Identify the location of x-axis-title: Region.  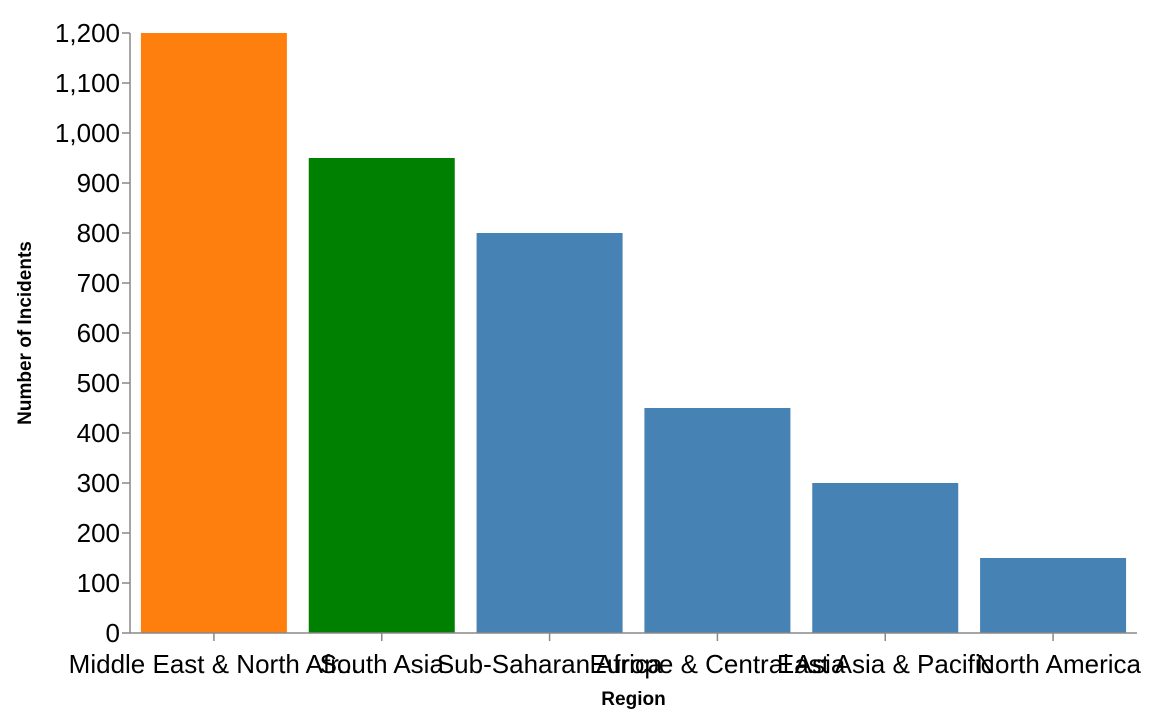
(633, 699).